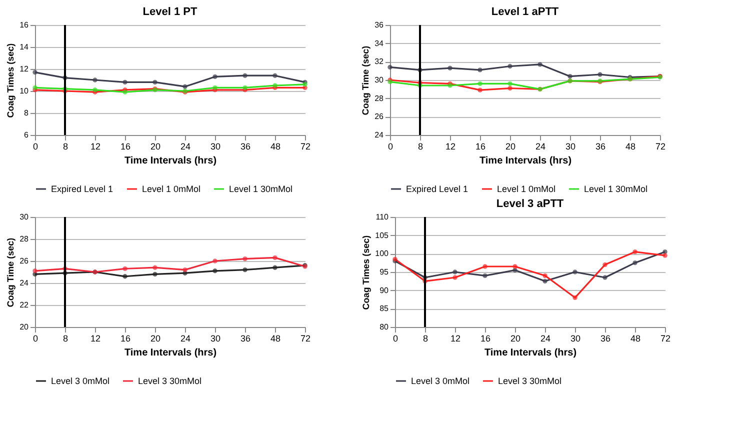 The image size is (732, 440). I want to click on y-tick-label: 6, so click(27, 135).